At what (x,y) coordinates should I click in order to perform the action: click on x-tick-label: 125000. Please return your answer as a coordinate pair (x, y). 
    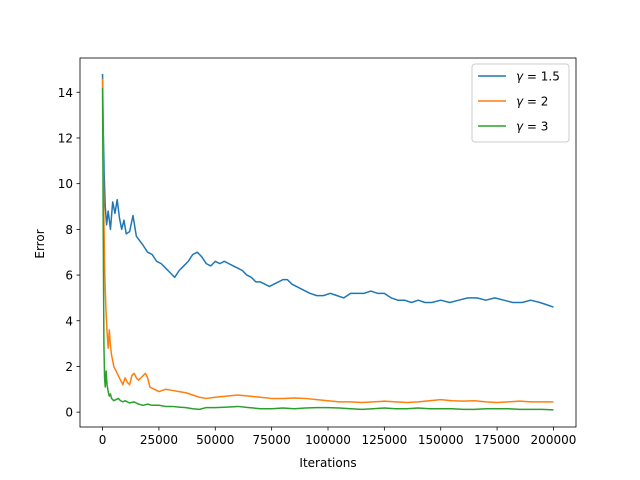
    Looking at the image, I should click on (384, 440).